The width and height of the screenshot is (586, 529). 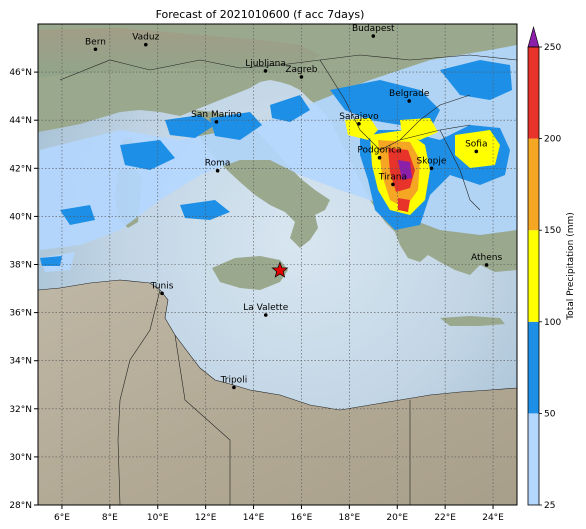 I want to click on colorbar-frame, so click(x=533, y=276).